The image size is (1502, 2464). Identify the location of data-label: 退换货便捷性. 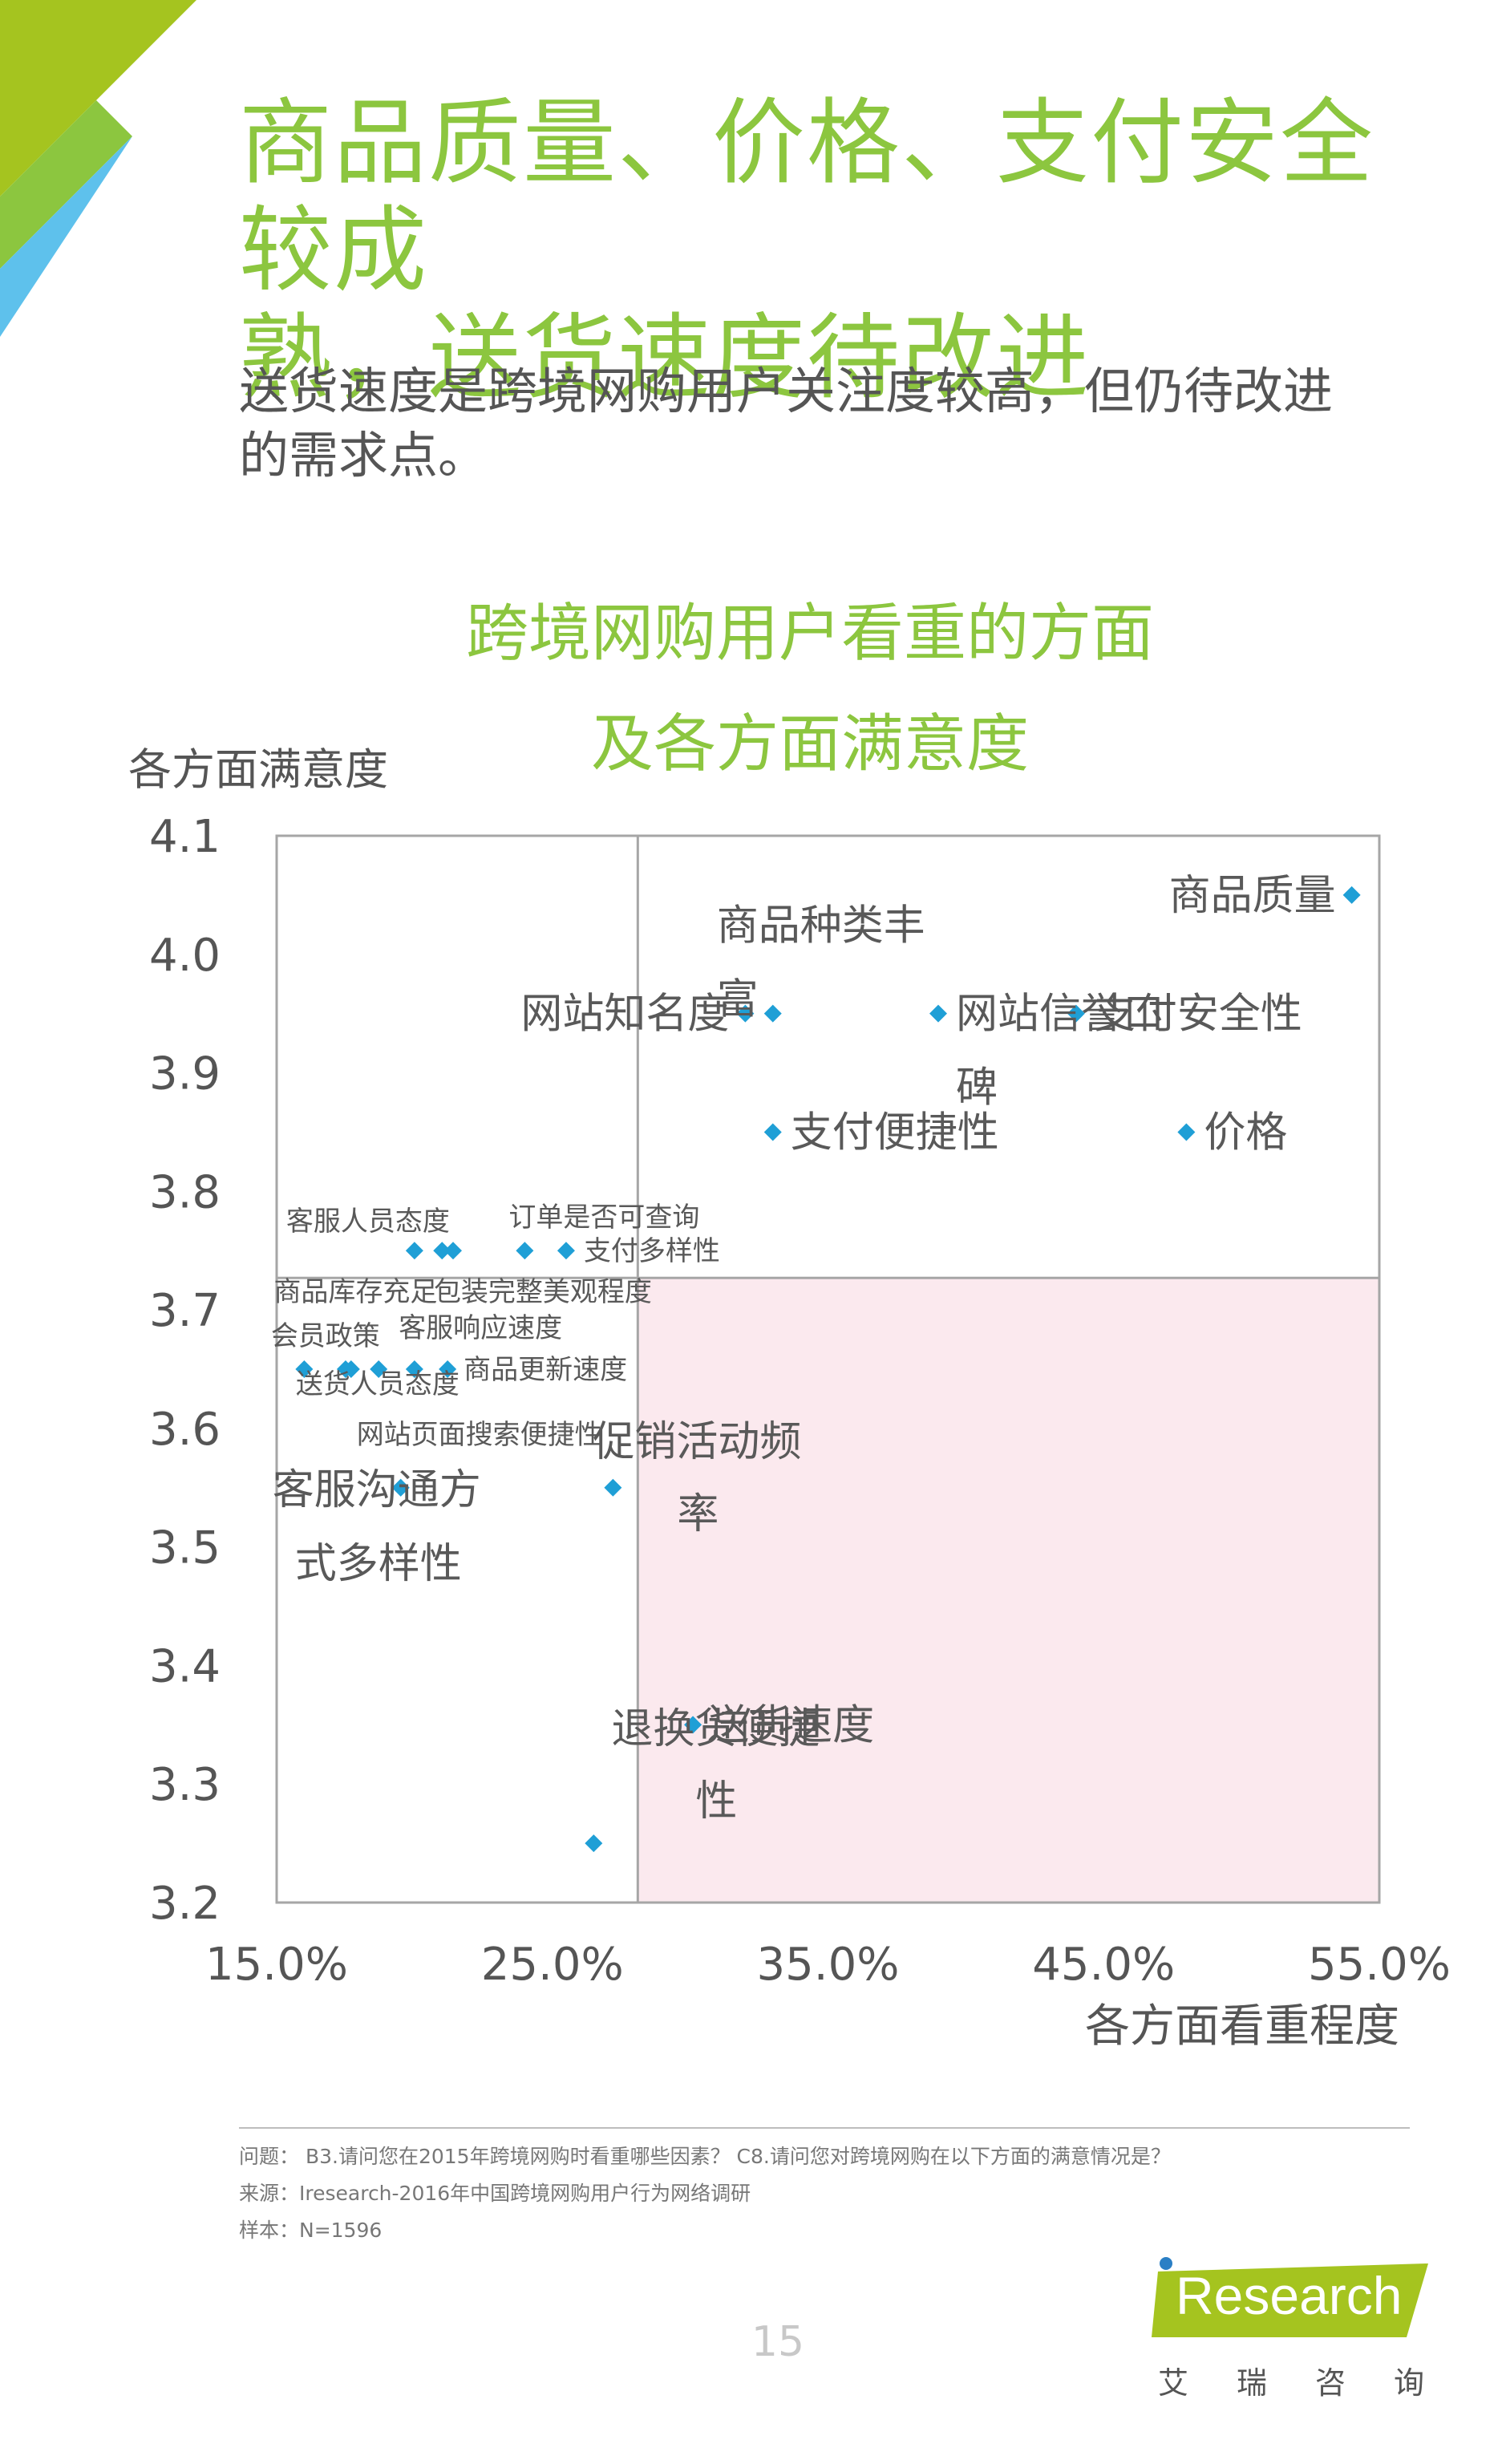
(715, 1765).